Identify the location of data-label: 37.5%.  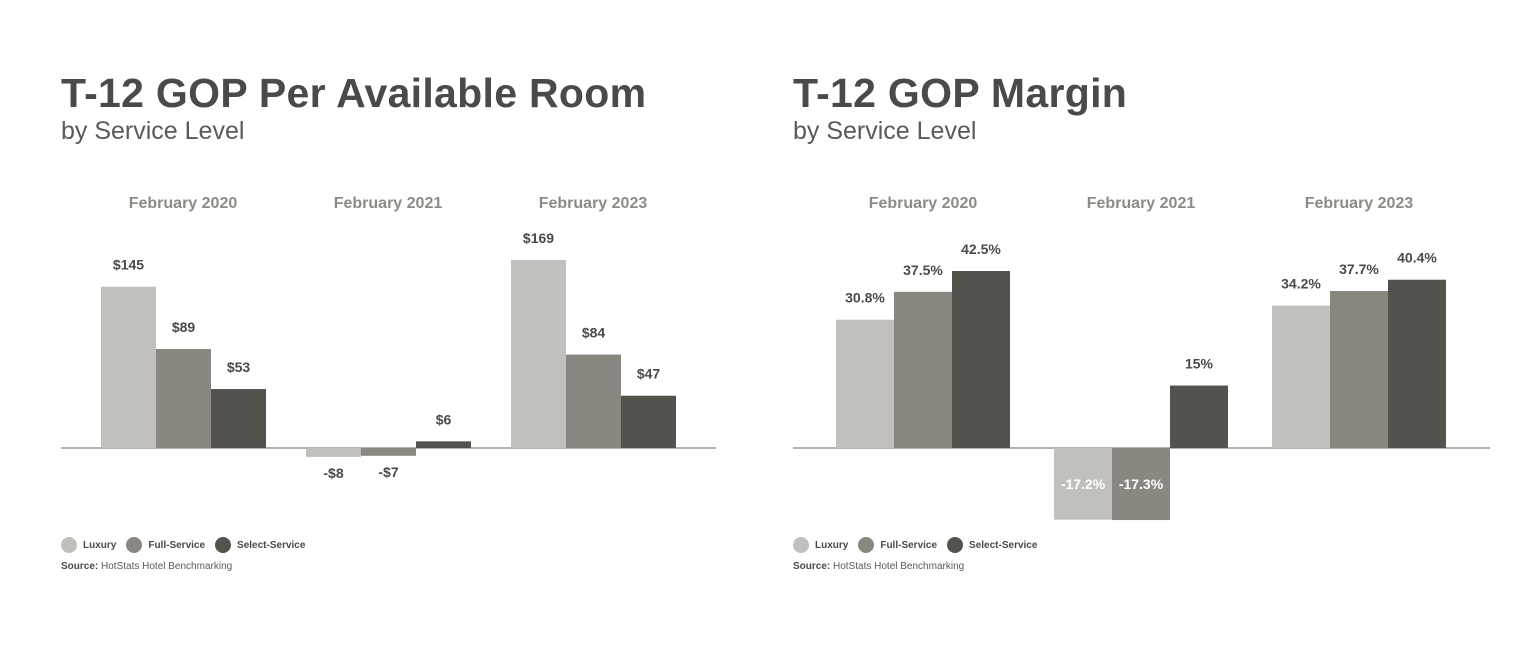
(923, 270).